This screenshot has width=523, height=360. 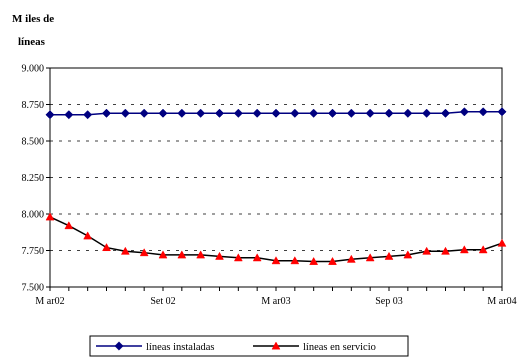 I want to click on legend: líneas instaladas líneas en servicio, so click(x=249, y=346).